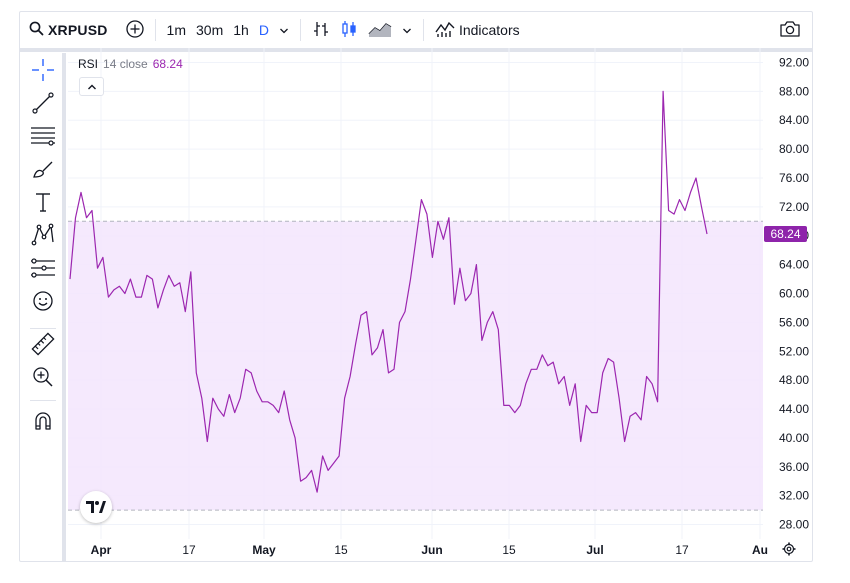 The image size is (850, 583). What do you see at coordinates (794, 525) in the screenshot?
I see `y-tick-label: 28.00` at bounding box center [794, 525].